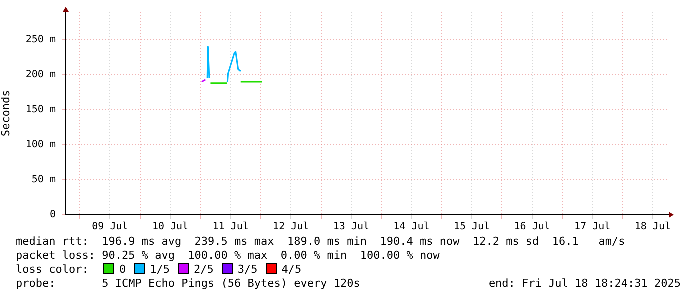 This screenshot has width=697, height=297. I want to click on y-tick-label: 250 m, so click(41, 40).